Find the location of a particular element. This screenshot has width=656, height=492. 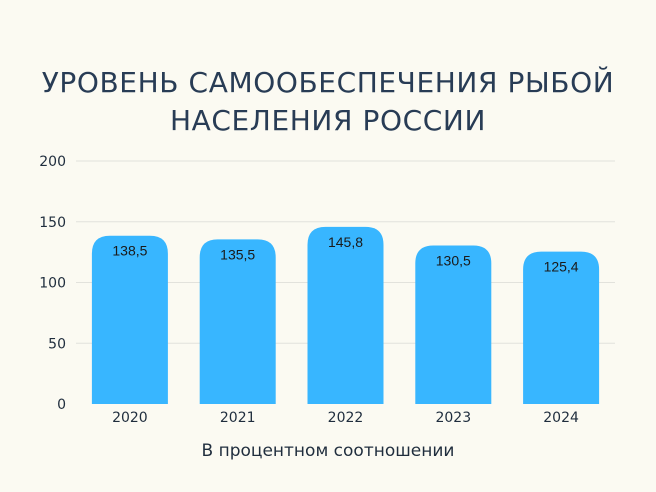

bar-2020 is located at coordinates (129, 319).